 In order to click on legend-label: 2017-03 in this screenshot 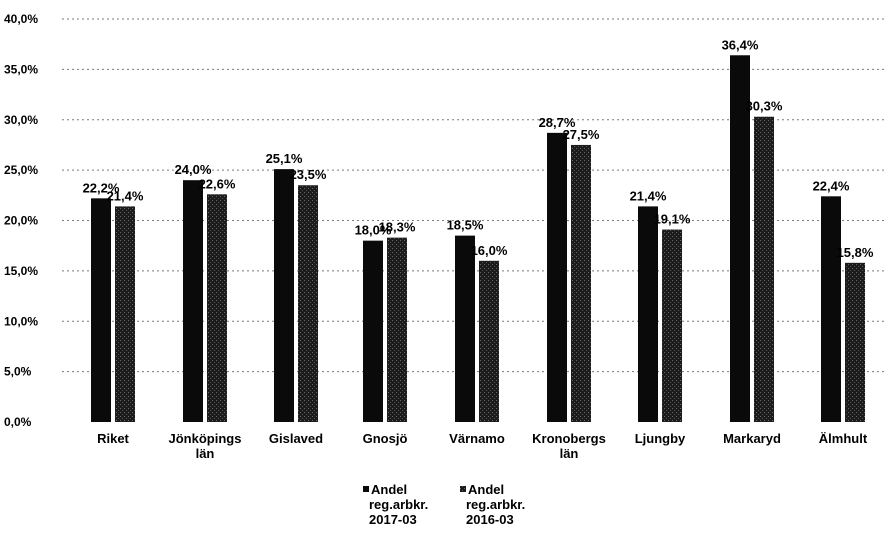, I will do `click(393, 519)`.